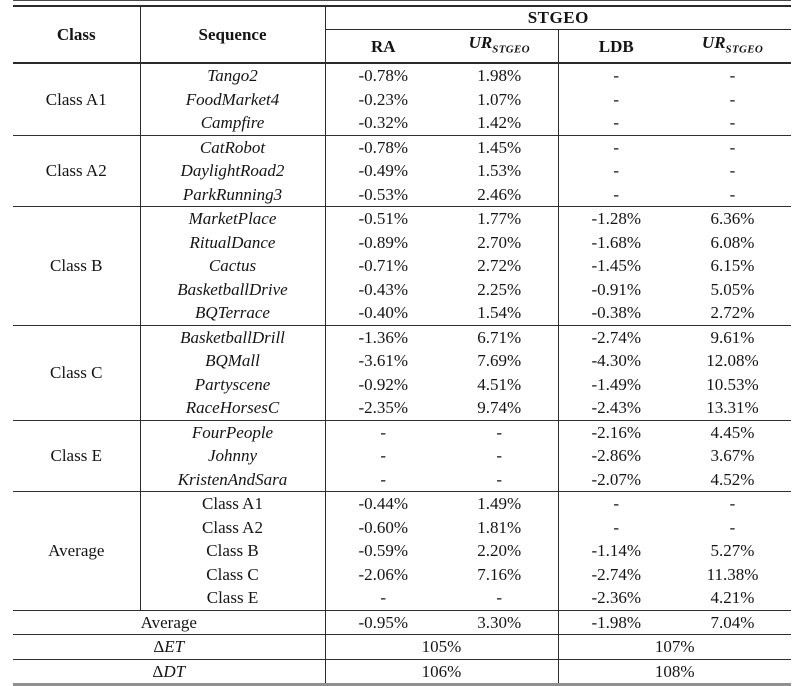 The width and height of the screenshot is (804, 686). What do you see at coordinates (732, 574) in the screenshot?
I see `value-cell: 11.38%` at bounding box center [732, 574].